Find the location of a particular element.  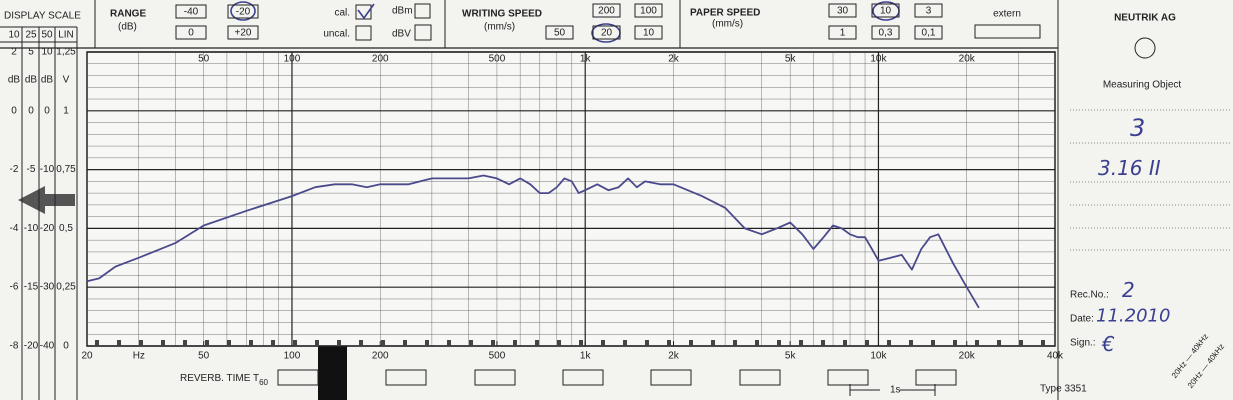

reverb-subscript: 60 is located at coordinates (263, 382).